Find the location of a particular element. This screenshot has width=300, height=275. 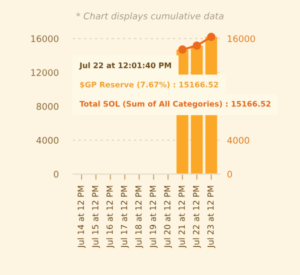

x-tick-label: Jul 18 at 12 PM is located at coordinates (139, 217).